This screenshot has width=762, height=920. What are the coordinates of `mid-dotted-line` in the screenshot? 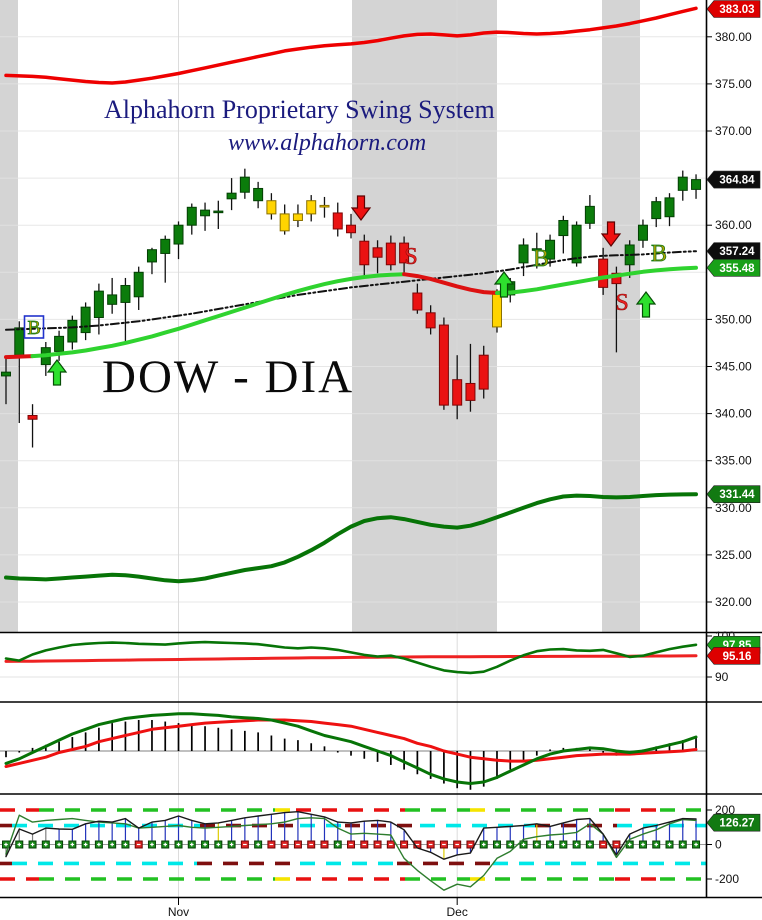 It's located at (351, 290).